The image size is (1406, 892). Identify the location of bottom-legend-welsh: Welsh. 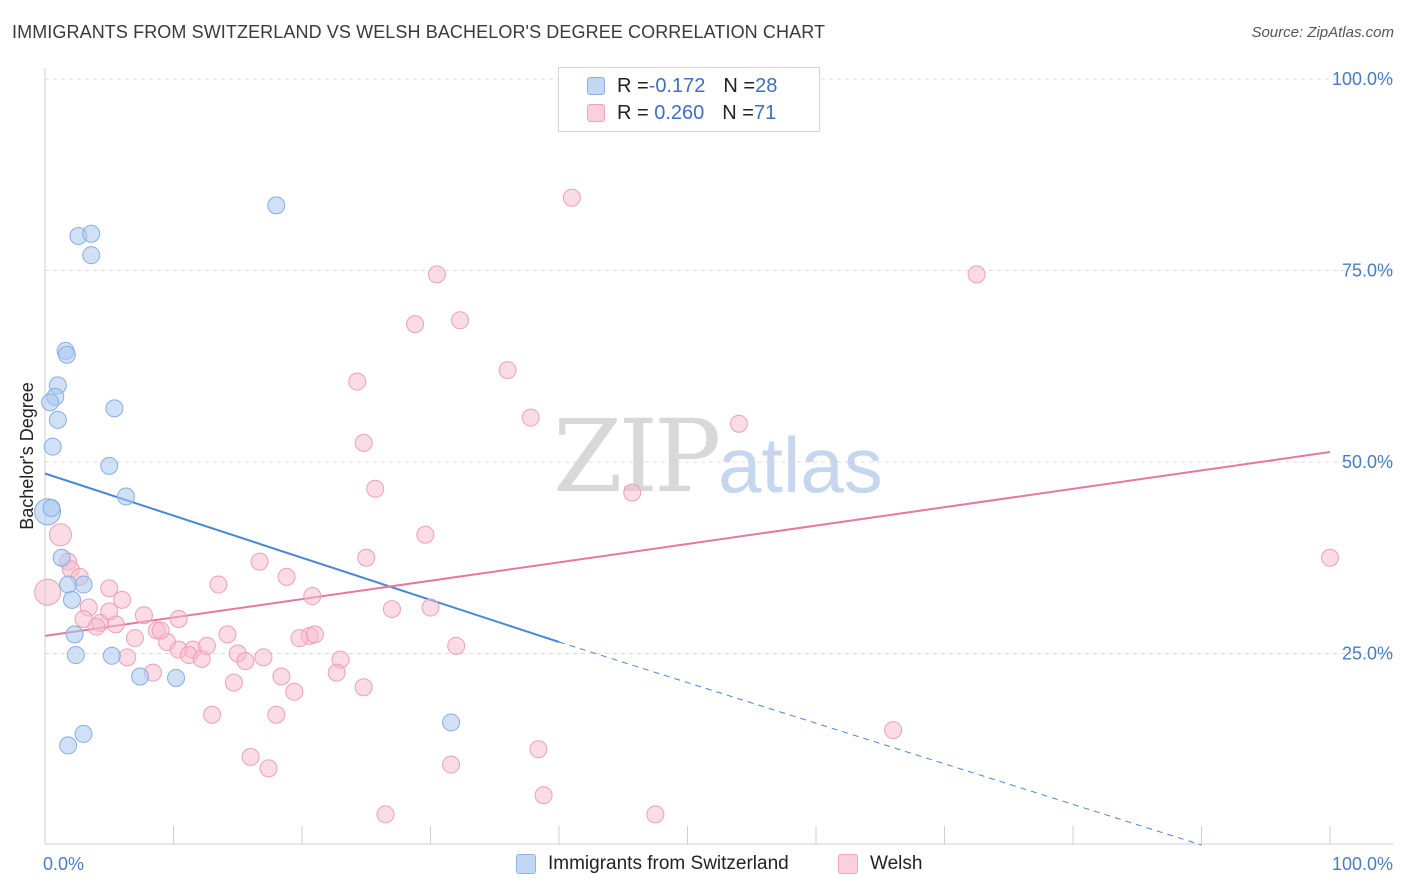
(880, 864).